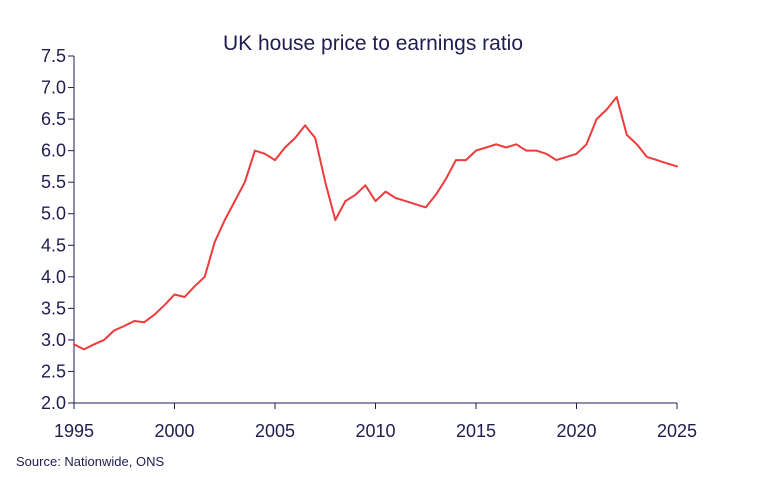 The image size is (764, 477). I want to click on x-tick-label: 2020, so click(576, 431).